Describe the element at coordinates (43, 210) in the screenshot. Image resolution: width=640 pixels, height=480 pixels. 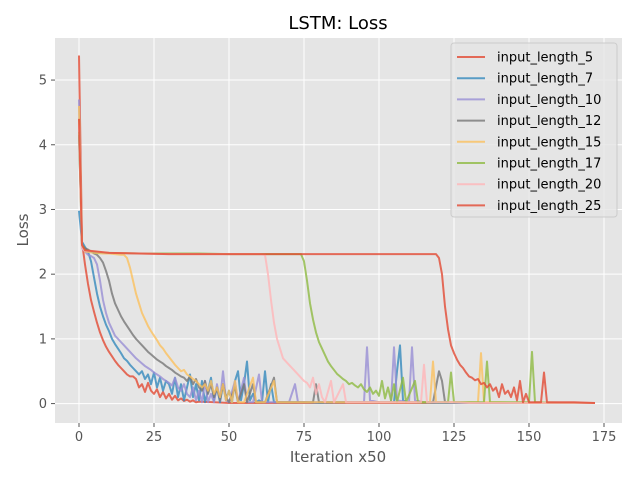
I see `y-tick-label: 3` at that location.